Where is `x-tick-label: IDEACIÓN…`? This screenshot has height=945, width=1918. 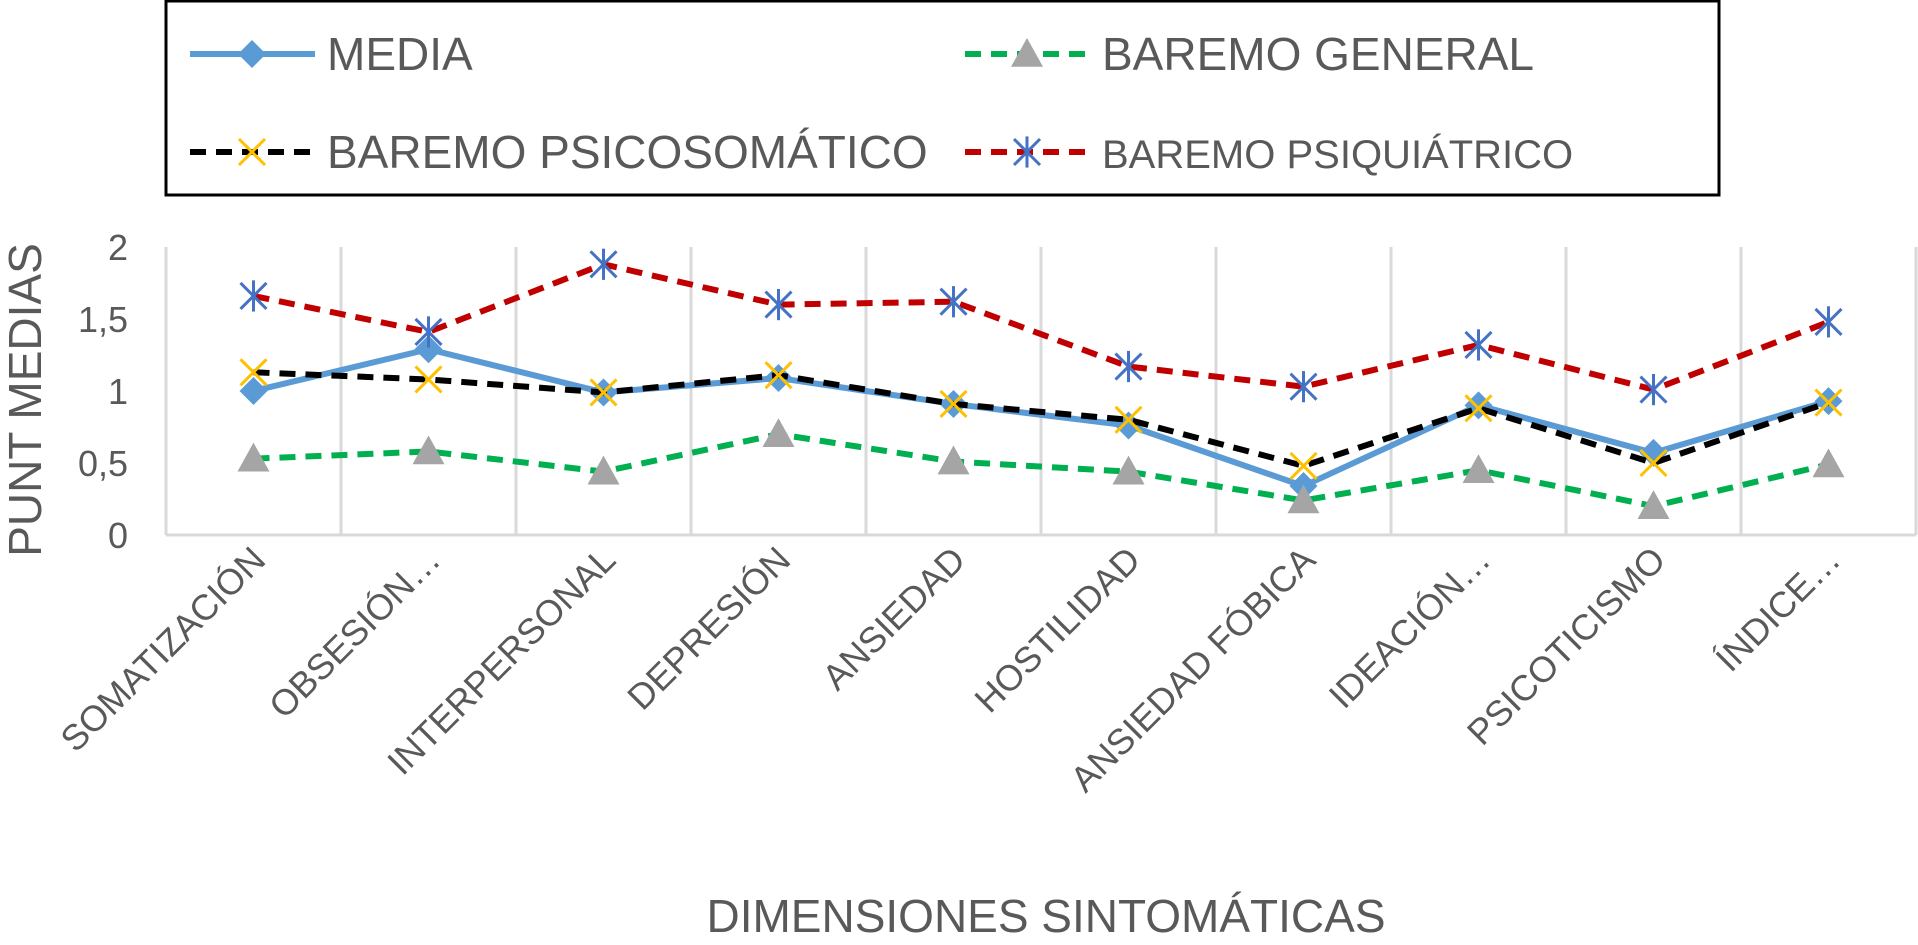
x-tick-label: IDEACIÓN… is located at coordinates (1410, 628).